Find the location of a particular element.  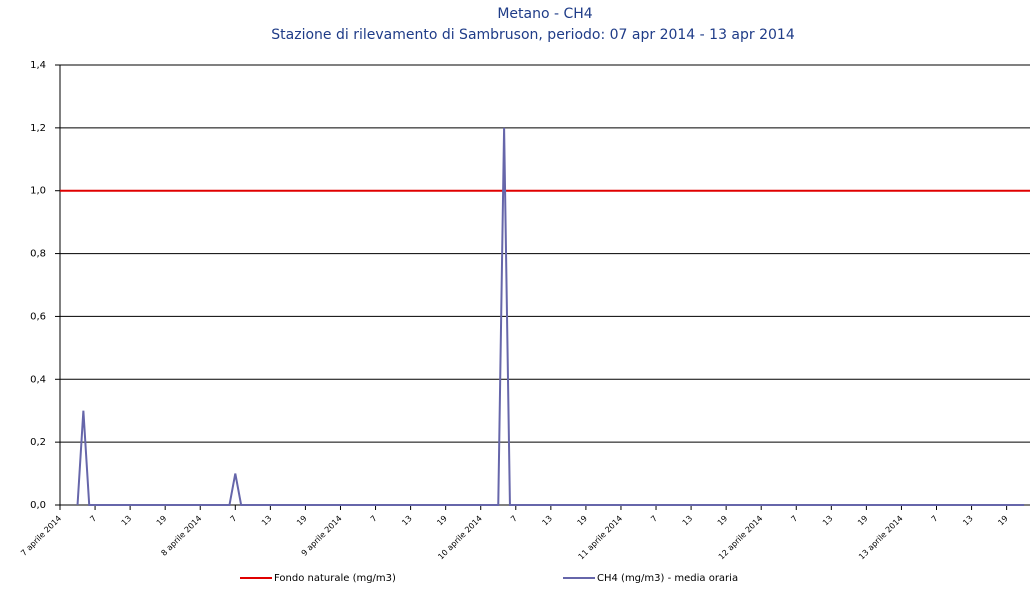

legend-label: CH4 (mg/m3) - media oraria is located at coordinates (667, 578).